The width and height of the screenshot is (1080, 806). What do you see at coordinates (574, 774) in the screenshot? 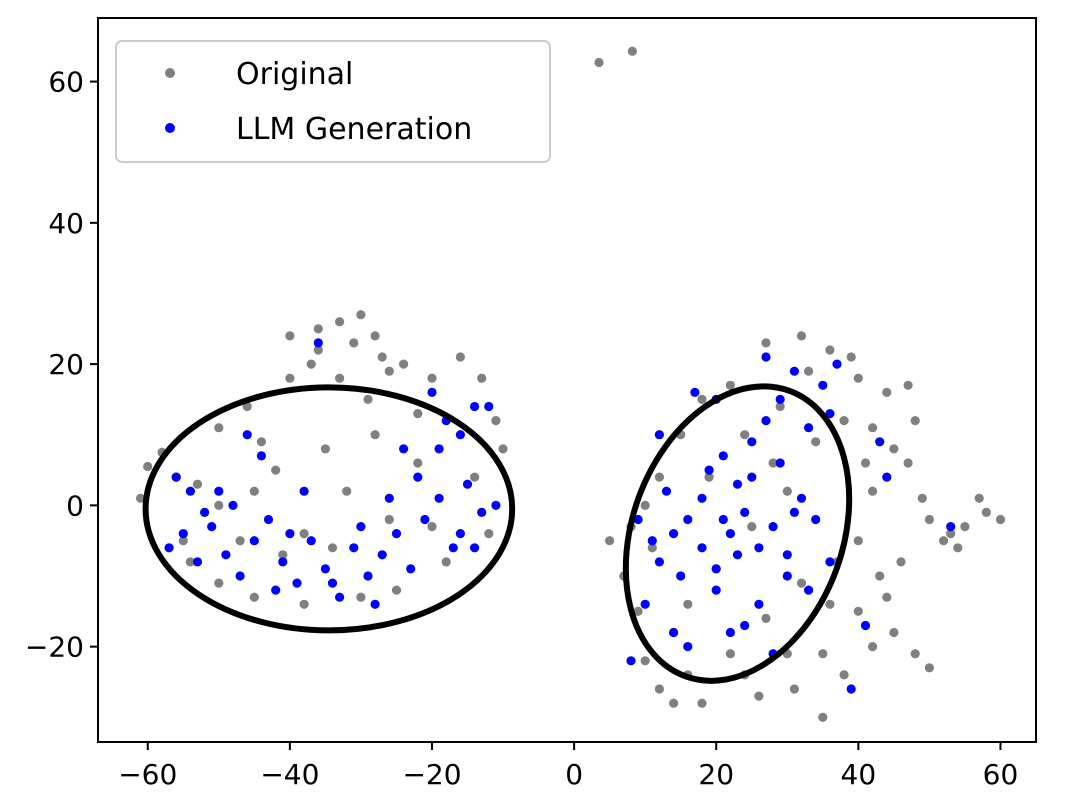
I see `x-tick-label: 0` at bounding box center [574, 774].